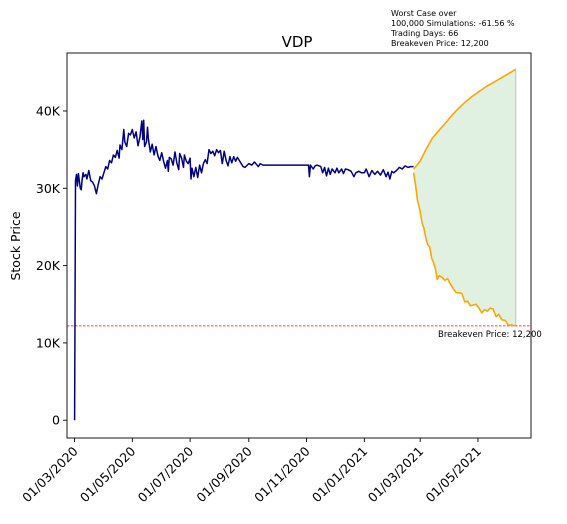 The width and height of the screenshot is (567, 524). Describe the element at coordinates (48, 265) in the screenshot. I see `y-tick-label: 20K` at that location.